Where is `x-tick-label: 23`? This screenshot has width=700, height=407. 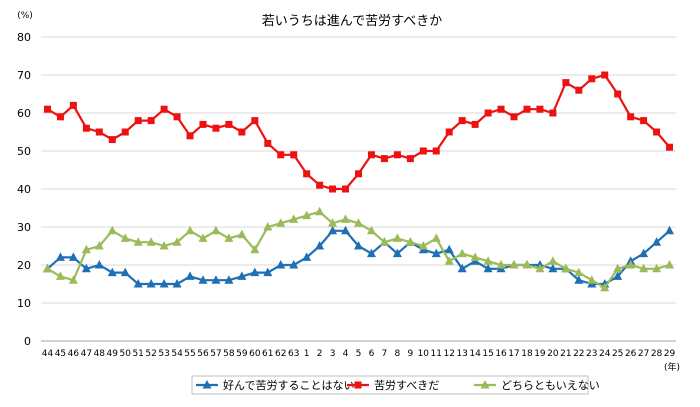
x-tick-label: 23 is located at coordinates (591, 354).